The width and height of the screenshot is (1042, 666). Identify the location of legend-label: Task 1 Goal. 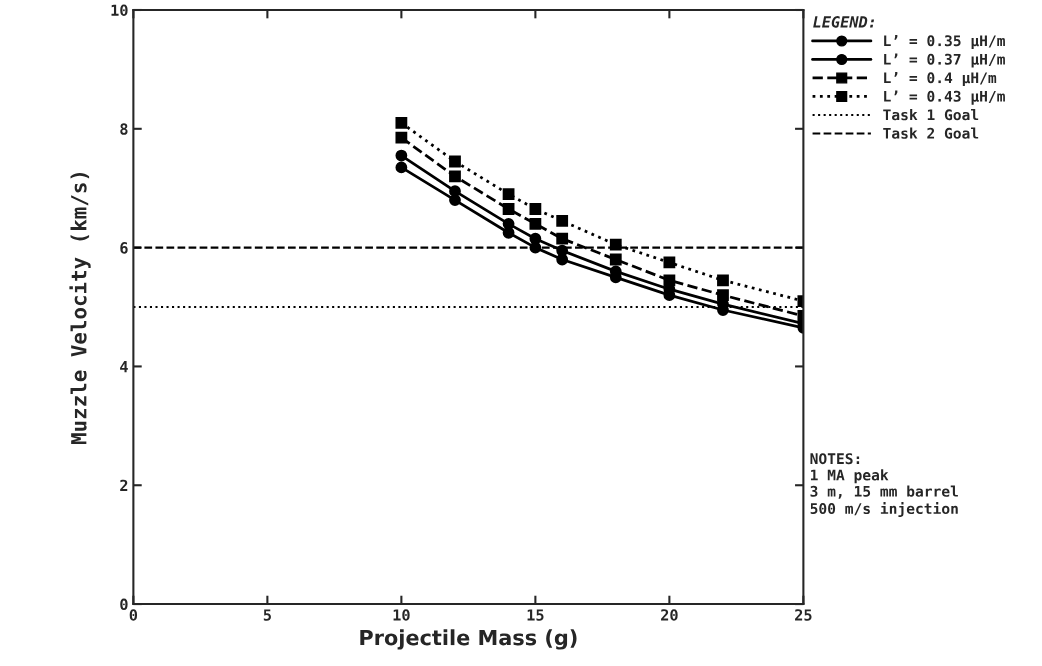
(931, 115).